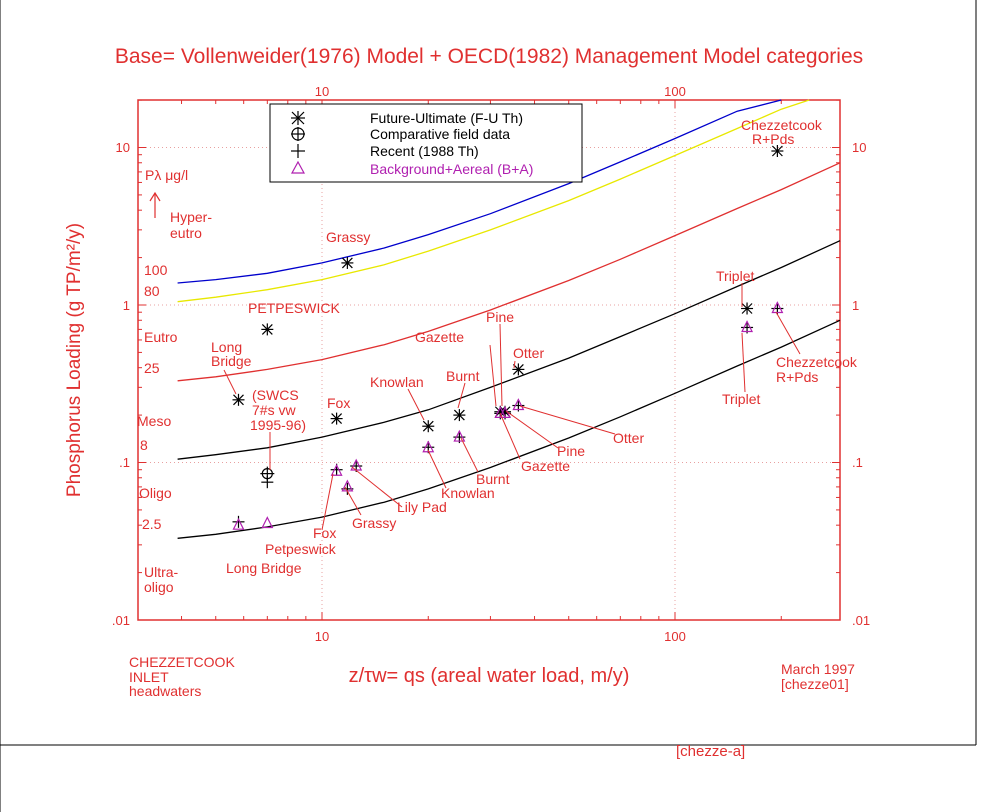  I want to click on label-swcs-1: (SWCS, so click(275, 395).